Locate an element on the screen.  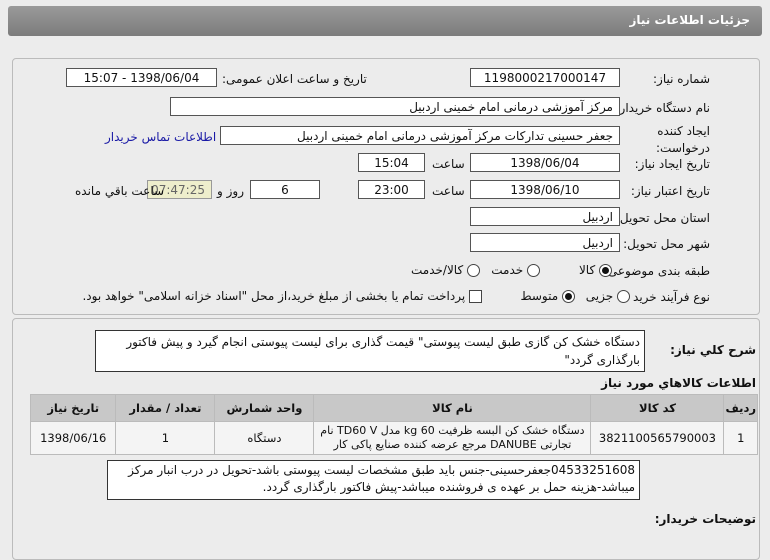
cell-unit: دستگاه is located at coordinates (264, 438).